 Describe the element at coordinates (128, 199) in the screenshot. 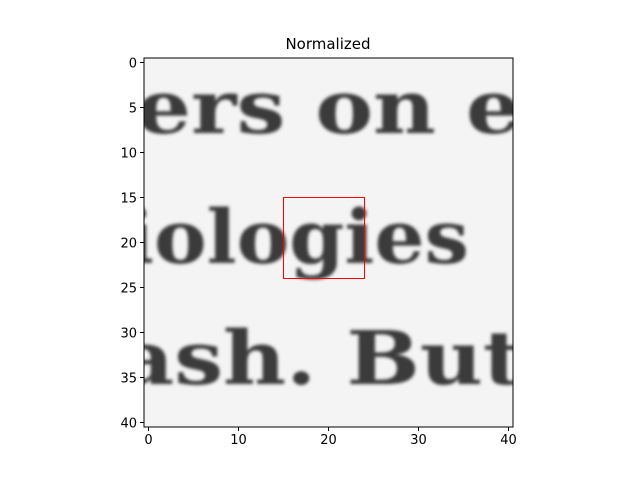

I see `y-tick-label: 15` at that location.